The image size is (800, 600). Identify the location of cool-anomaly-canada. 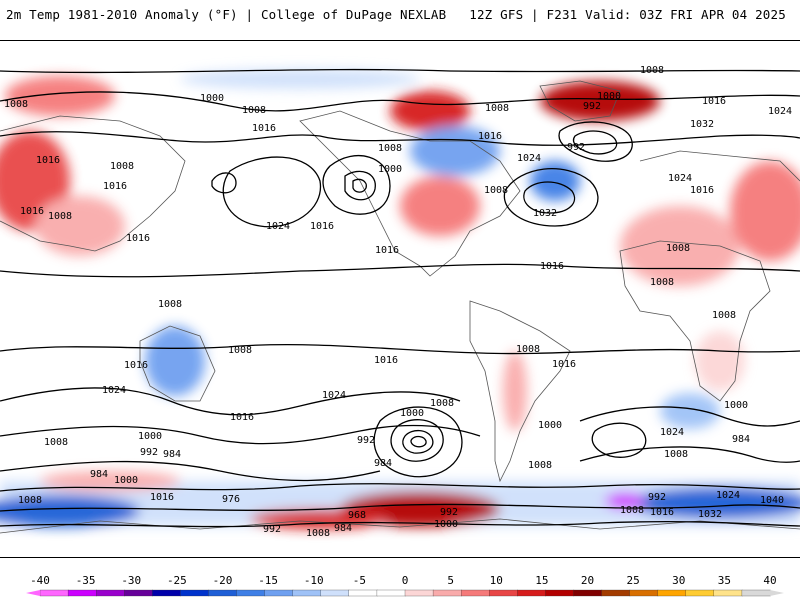
(455, 151).